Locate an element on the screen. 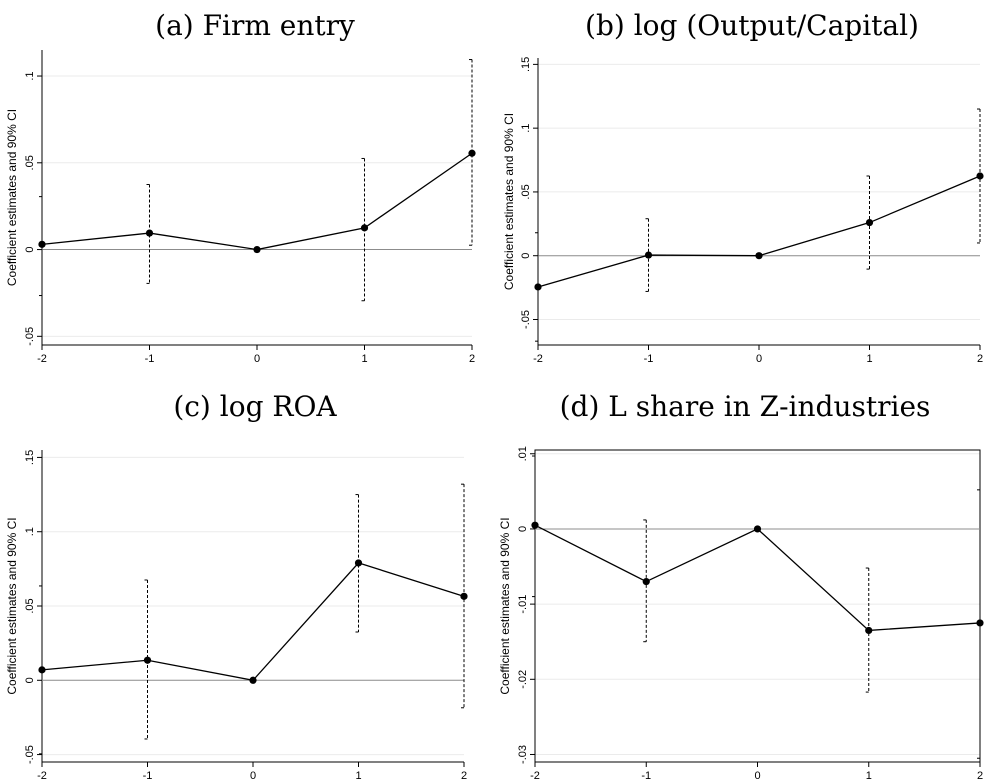 This screenshot has width=985, height=784. panel-c-y-tick-label: -.05 is located at coordinates (30, 754).